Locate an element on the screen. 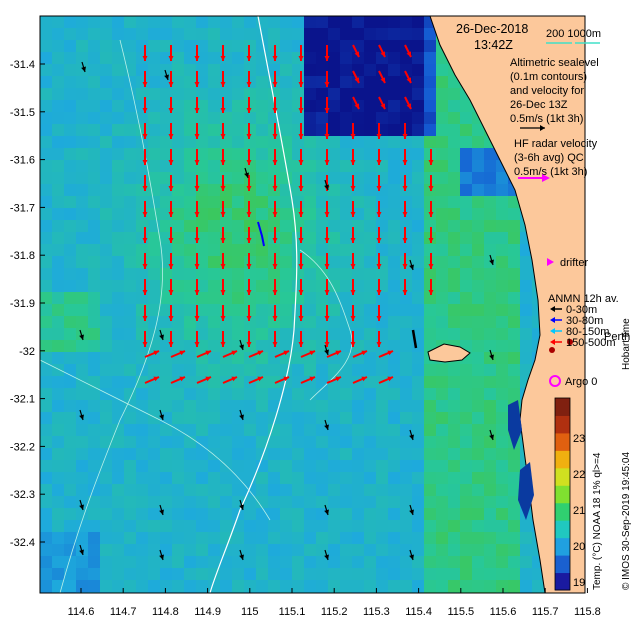  drifter-label: drifter is located at coordinates (574, 263).